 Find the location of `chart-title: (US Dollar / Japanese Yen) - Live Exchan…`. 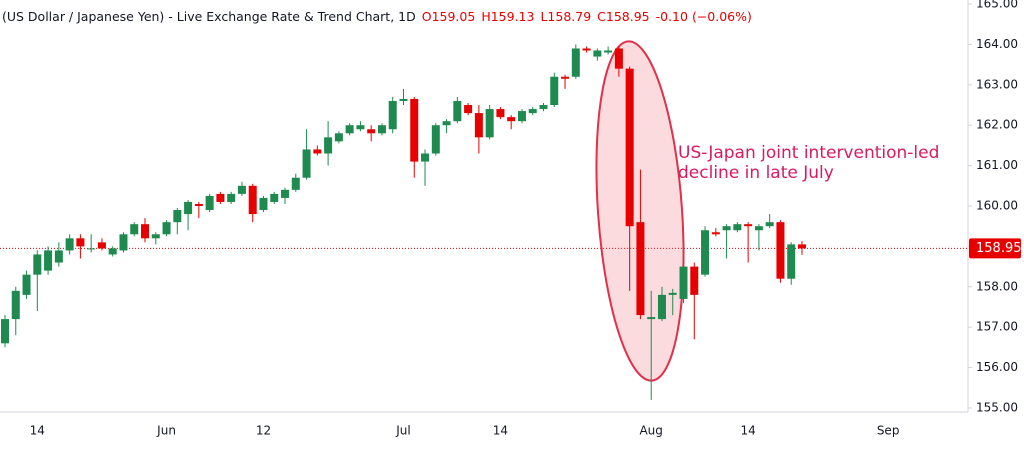

chart-title: (US Dollar / Japanese Yen) - Live Exchan… is located at coordinates (209, 16).